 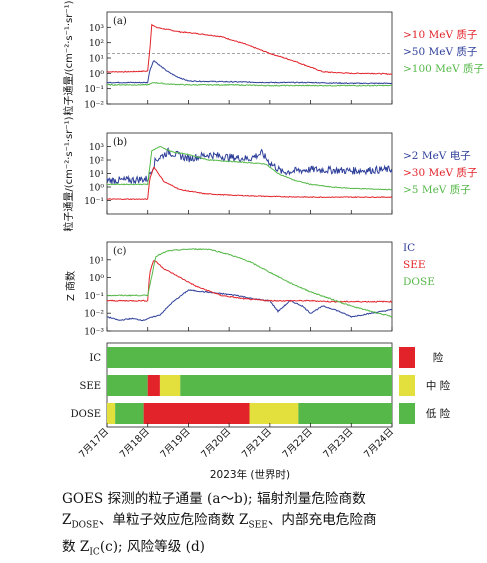 What do you see at coordinates (173, 520) in the screenshot?
I see `caption-mid1: 、单粒子效应危险商数 Z` at bounding box center [173, 520].